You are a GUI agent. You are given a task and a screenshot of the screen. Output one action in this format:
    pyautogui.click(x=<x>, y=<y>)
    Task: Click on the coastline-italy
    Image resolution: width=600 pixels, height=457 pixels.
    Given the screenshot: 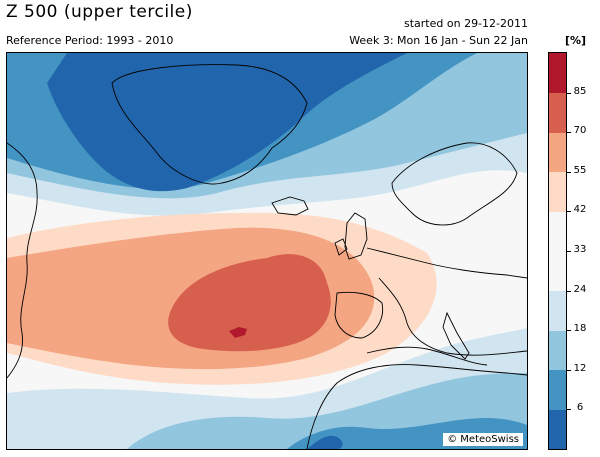 What is the action you would take?
    pyautogui.click(x=456, y=335)
    